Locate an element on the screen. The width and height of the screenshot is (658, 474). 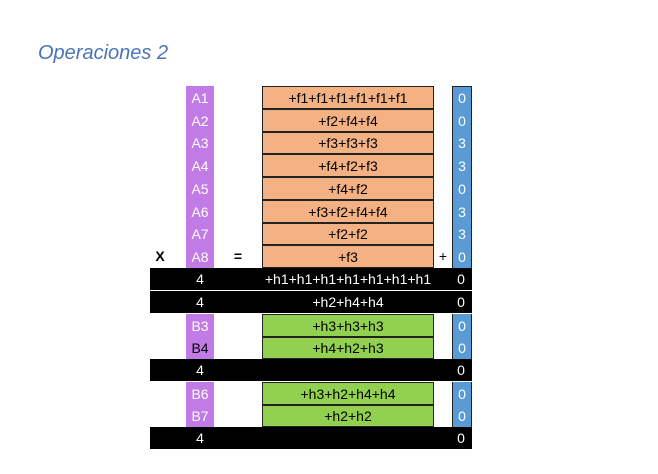
black-row: 4 +h1+h1+h1+h1+h1+h1+h1 0 is located at coordinates (311, 279).